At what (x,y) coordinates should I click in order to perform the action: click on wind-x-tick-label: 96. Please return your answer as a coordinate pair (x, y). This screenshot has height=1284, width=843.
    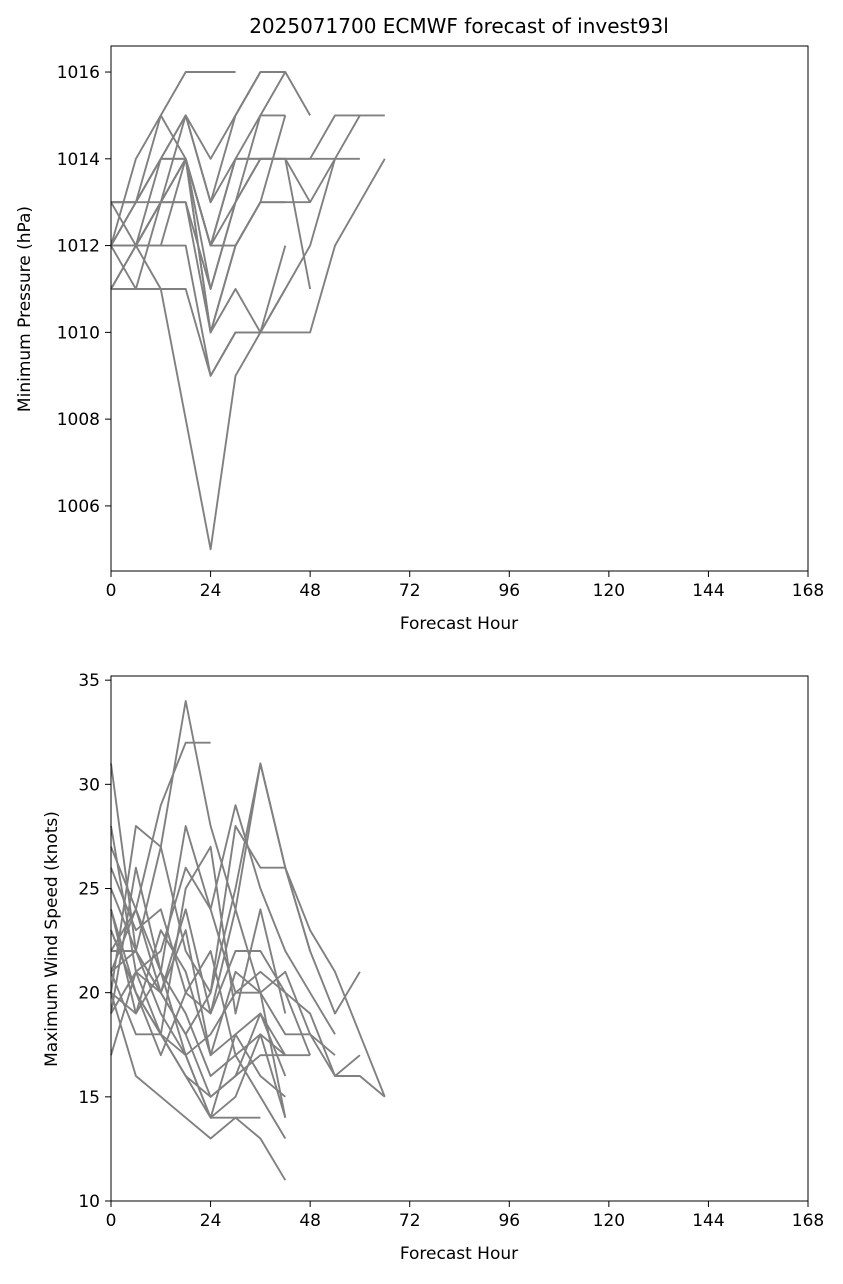
    Looking at the image, I should click on (509, 1221).